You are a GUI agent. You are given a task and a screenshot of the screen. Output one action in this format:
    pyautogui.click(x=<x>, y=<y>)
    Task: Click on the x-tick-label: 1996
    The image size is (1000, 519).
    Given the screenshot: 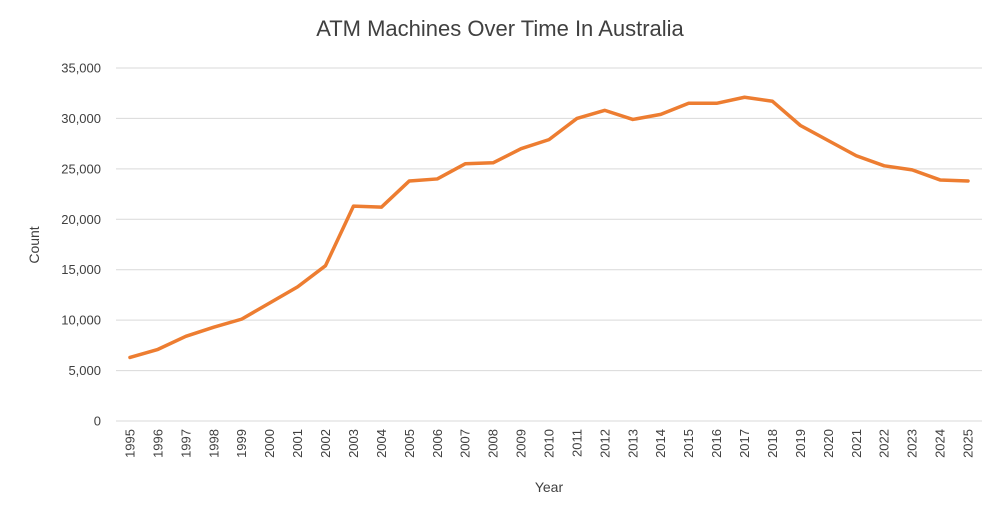 What is the action you would take?
    pyautogui.click(x=157, y=443)
    